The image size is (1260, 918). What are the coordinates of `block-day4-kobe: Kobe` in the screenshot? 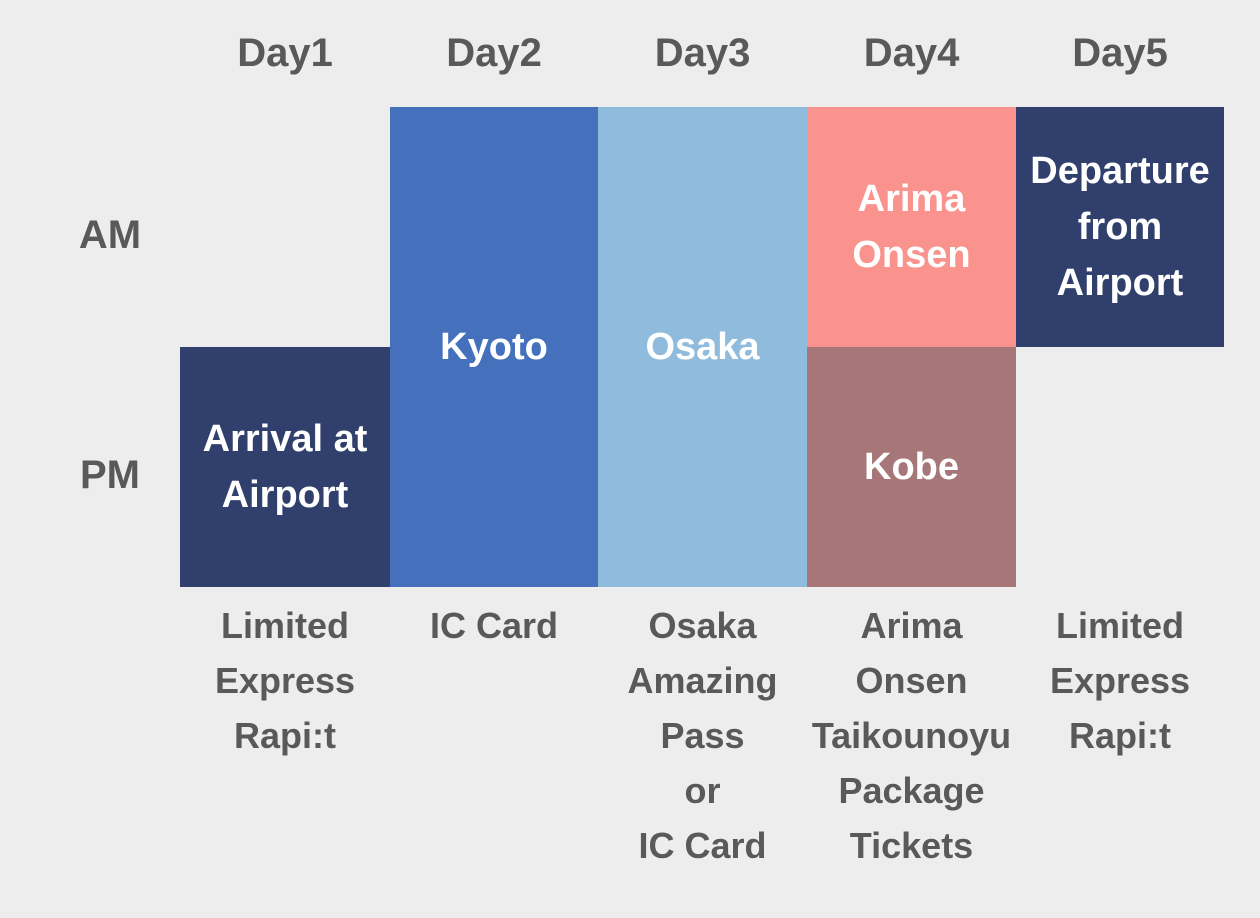 It's located at (911, 467).